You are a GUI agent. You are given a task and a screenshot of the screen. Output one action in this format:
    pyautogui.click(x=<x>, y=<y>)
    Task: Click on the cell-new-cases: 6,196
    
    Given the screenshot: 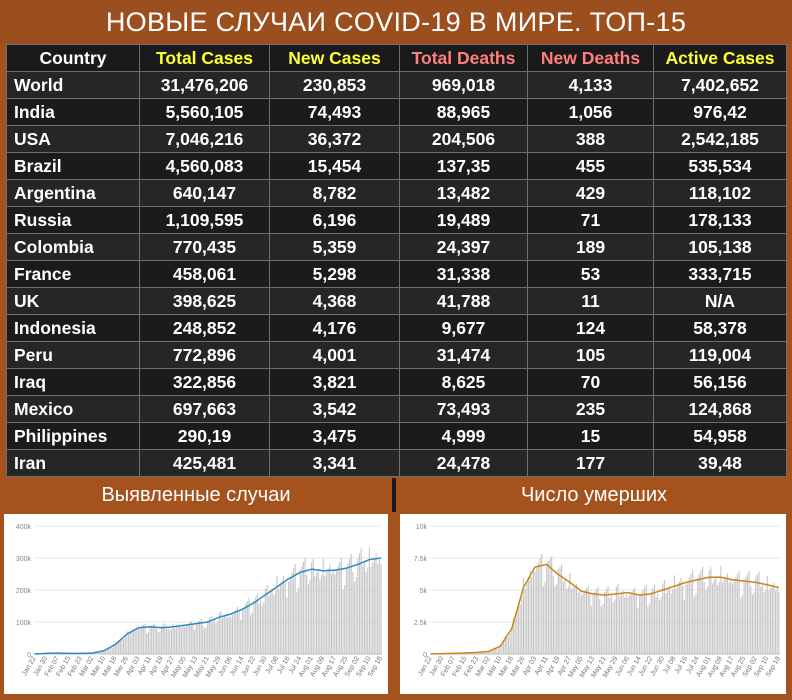 What is the action you would take?
    pyautogui.click(x=334, y=220)
    